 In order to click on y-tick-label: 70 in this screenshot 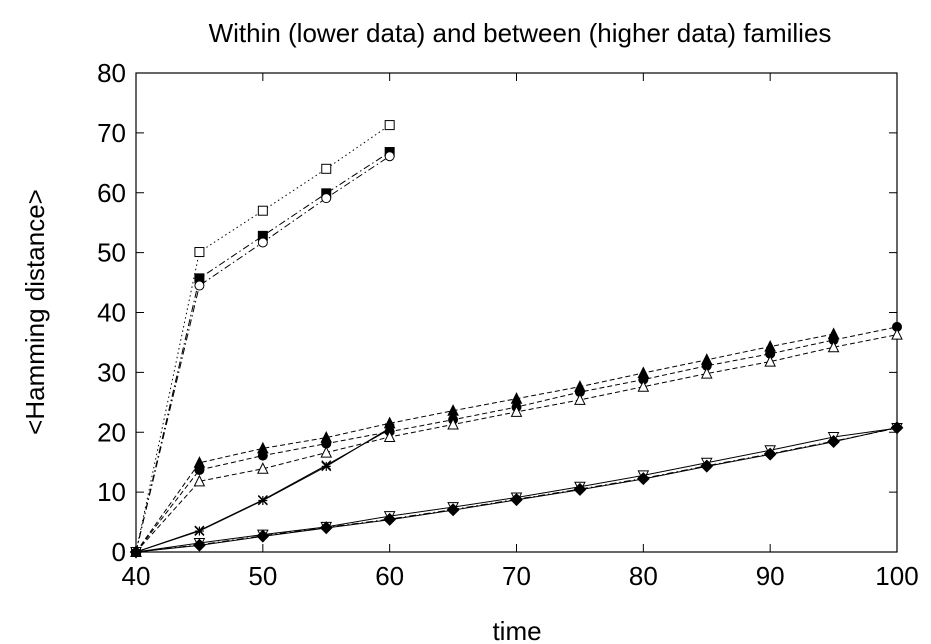, I will do `click(111, 133)`.